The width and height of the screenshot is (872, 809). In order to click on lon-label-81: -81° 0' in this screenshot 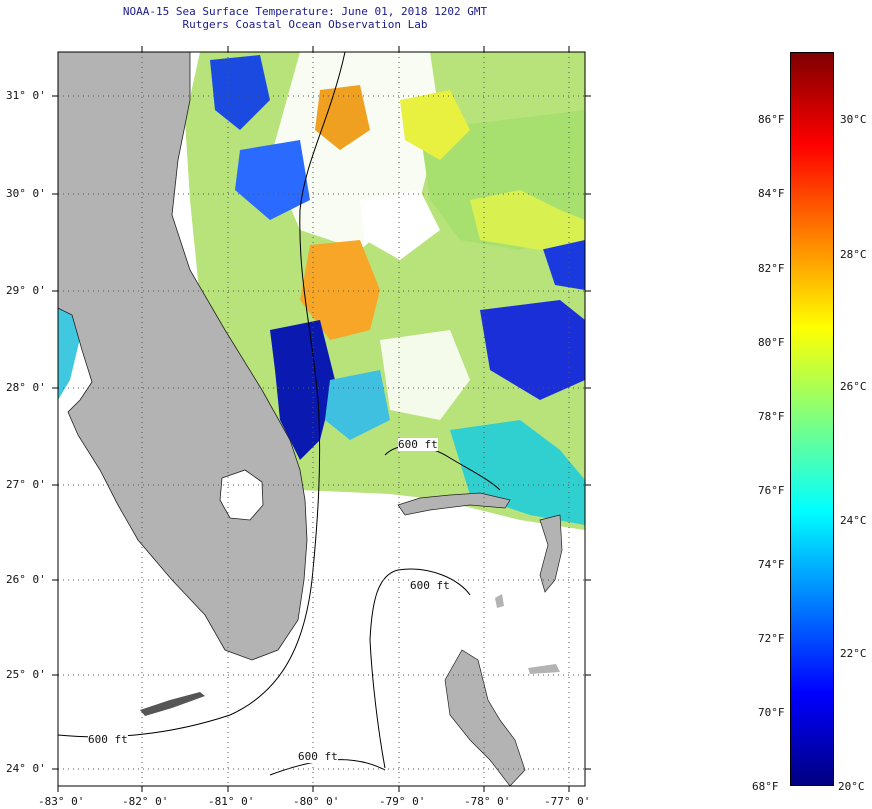, I will do `click(231, 801)`.